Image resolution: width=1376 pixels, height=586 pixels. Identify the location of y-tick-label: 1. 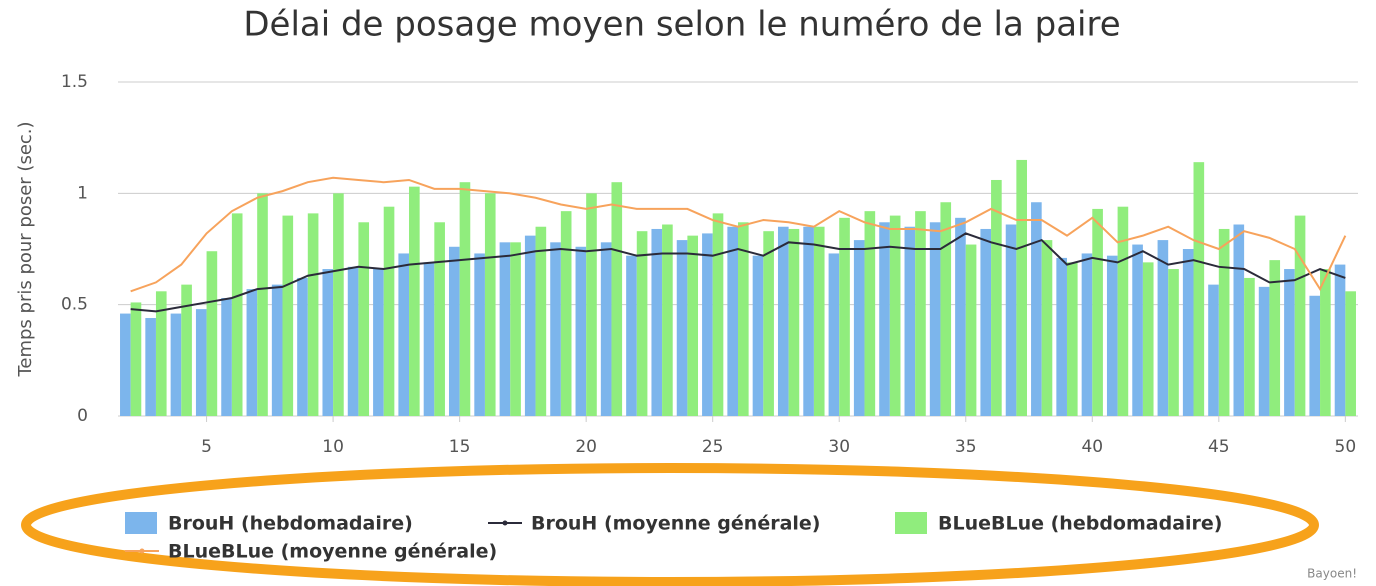
(82, 193).